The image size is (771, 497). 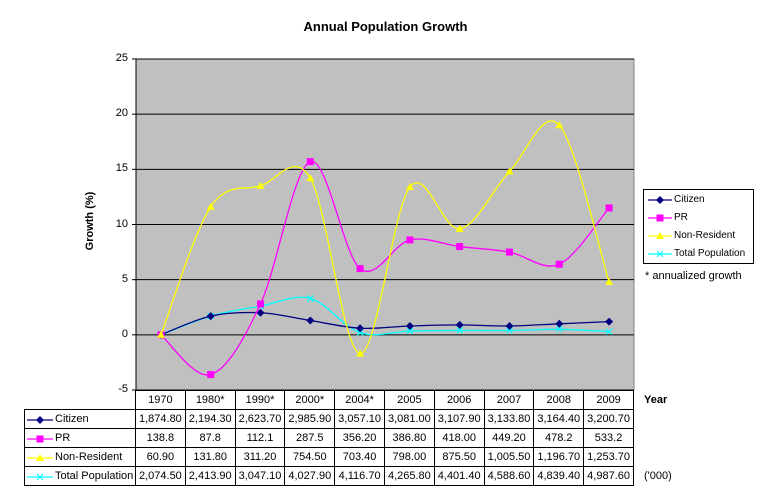 I want to click on legend-item: PR, so click(x=698, y=217).